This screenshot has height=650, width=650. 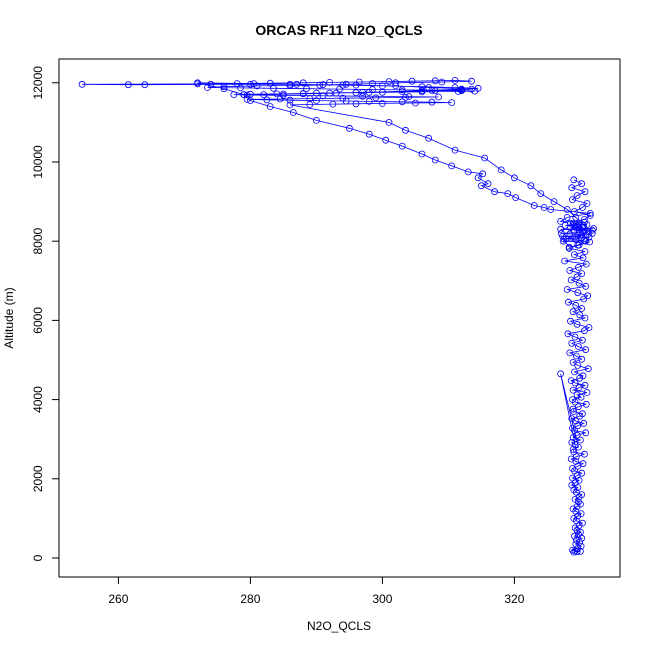 What do you see at coordinates (514, 599) in the screenshot?
I see `x-tick-label: 320` at bounding box center [514, 599].